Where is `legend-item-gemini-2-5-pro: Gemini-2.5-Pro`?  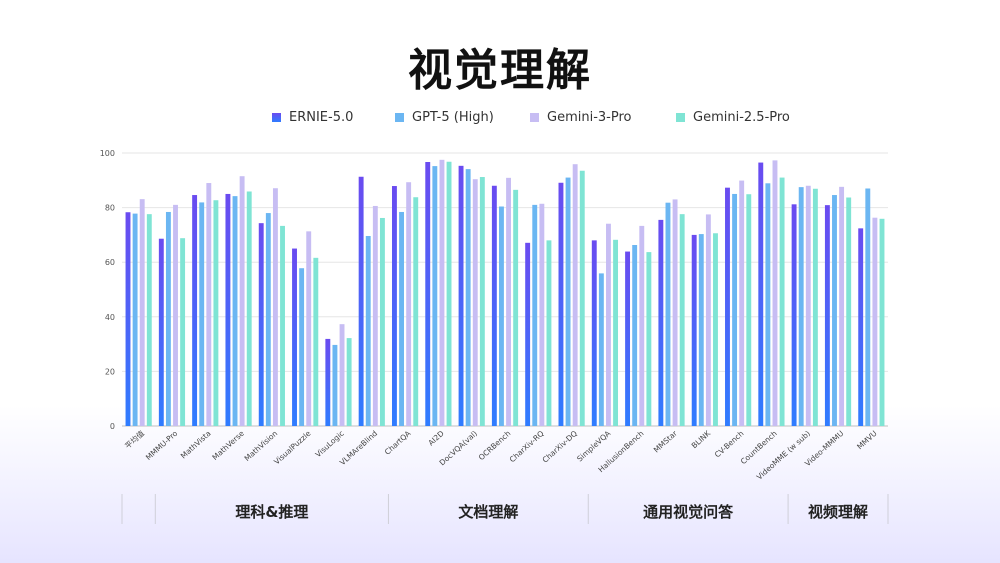
legend-item-gemini-2-5-pro: Gemini-2.5-Pro is located at coordinates (733, 117).